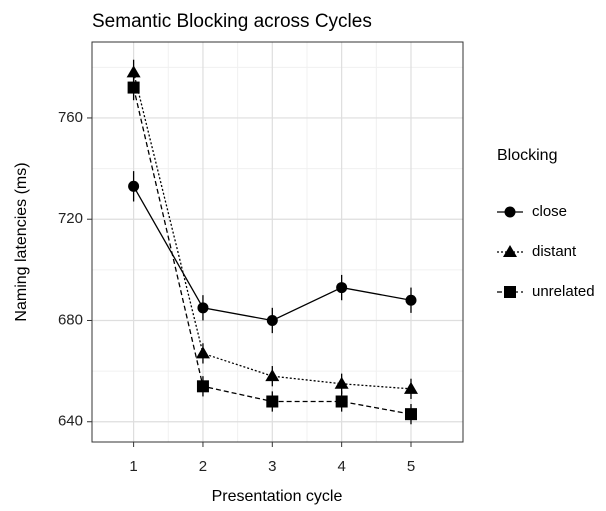  Describe the element at coordinates (272, 466) in the screenshot. I see `x-tick-label: 3` at that location.